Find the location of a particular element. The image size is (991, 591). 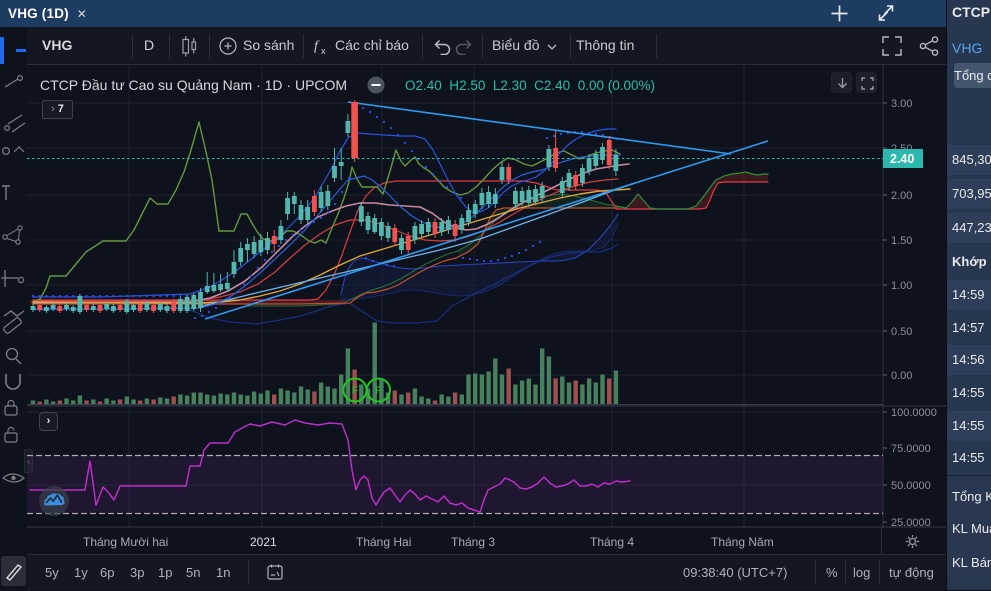

svg-text: x is located at coordinates (323, 51).